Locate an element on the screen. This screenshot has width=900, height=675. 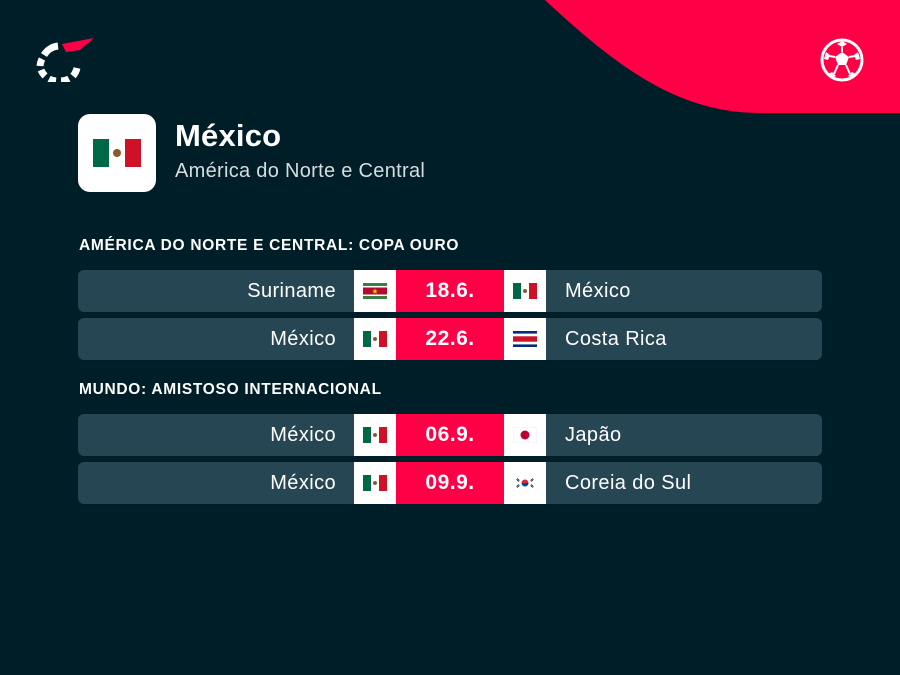
section-title-amistoso: MUNDO: AMISTOSO INTERNACIONAL is located at coordinates (230, 389).